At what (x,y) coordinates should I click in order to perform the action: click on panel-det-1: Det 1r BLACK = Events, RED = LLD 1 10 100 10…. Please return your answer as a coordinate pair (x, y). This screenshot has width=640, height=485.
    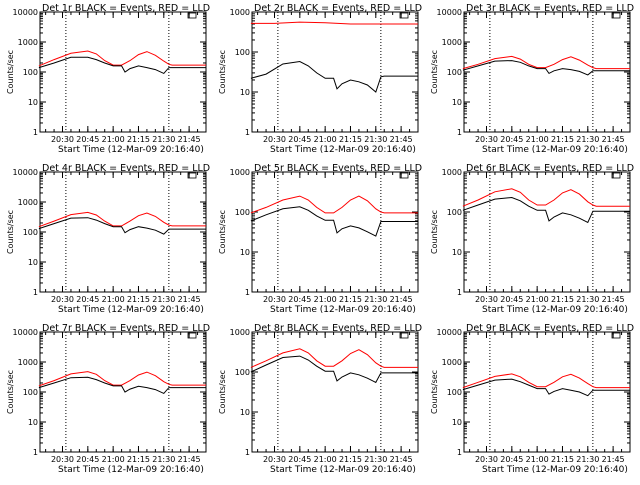
    Looking at the image, I should click on (108, 79).